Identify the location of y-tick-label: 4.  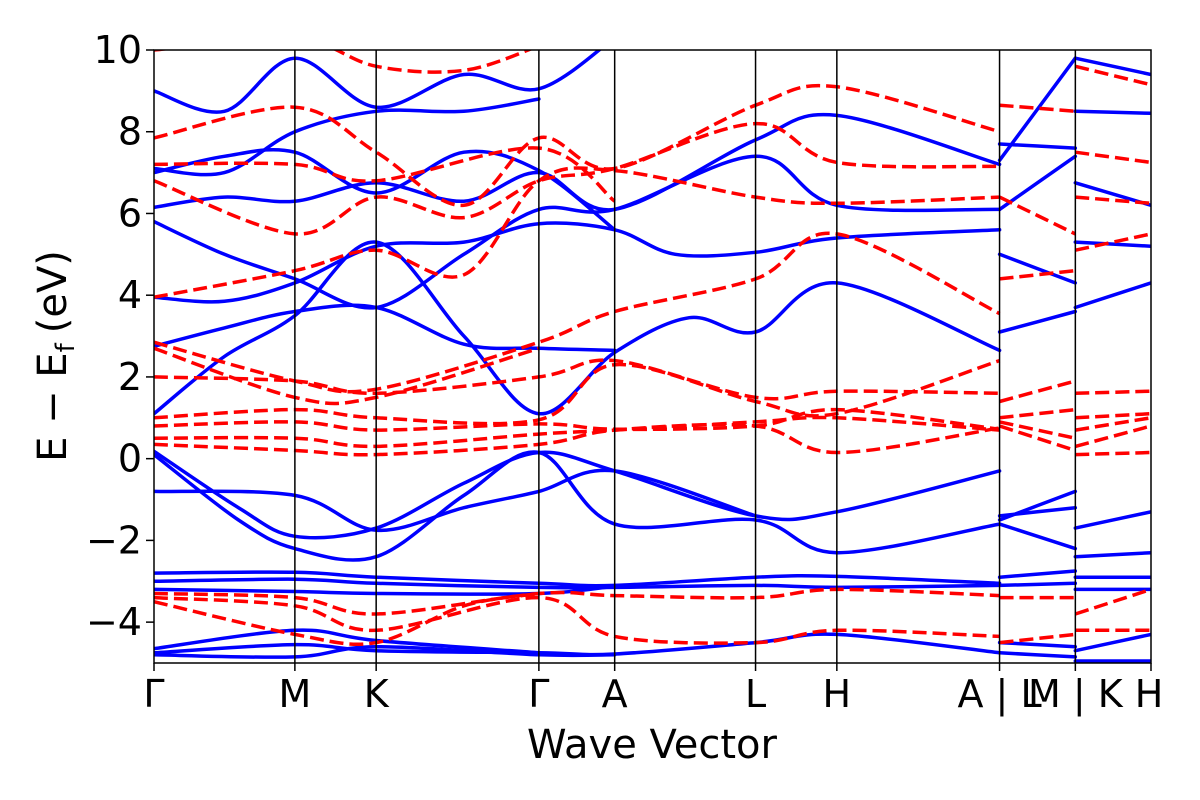
(130, 295).